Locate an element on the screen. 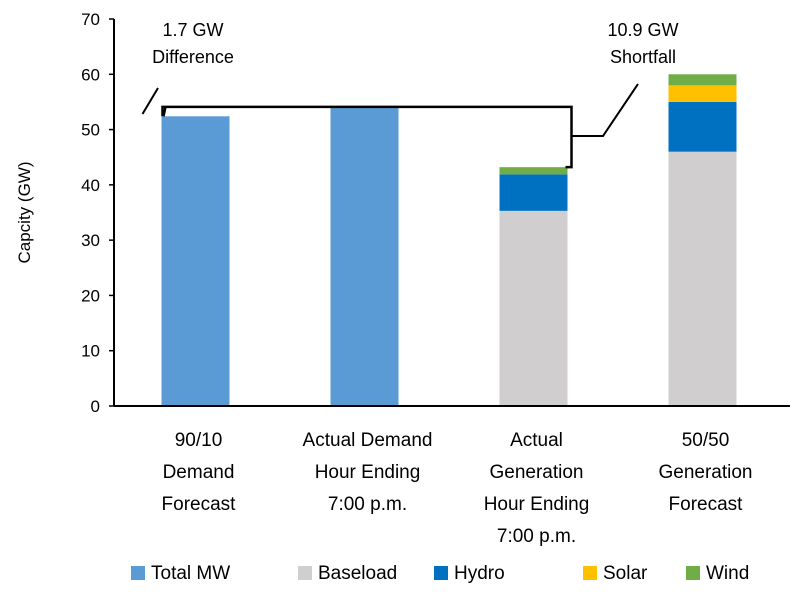  category-label: Actual Demand is located at coordinates (368, 440).